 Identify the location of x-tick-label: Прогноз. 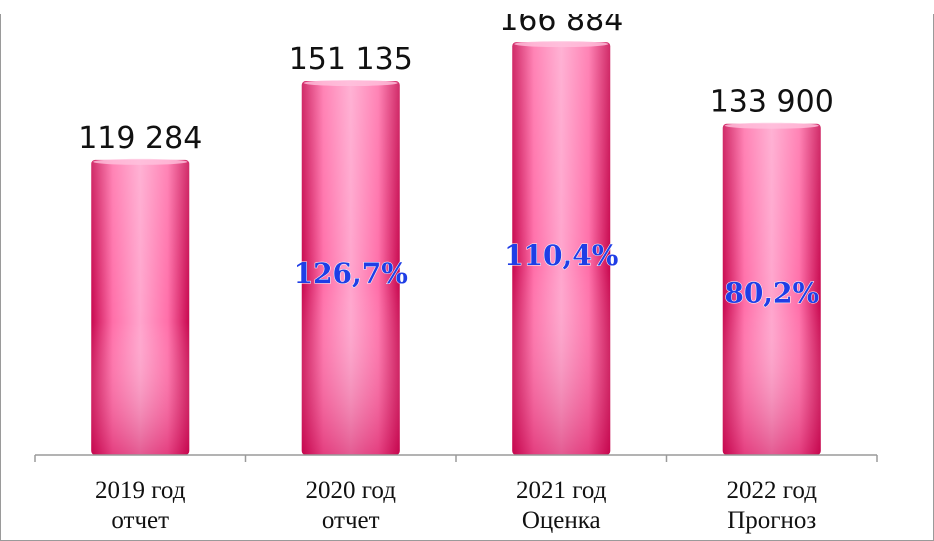
(771, 520).